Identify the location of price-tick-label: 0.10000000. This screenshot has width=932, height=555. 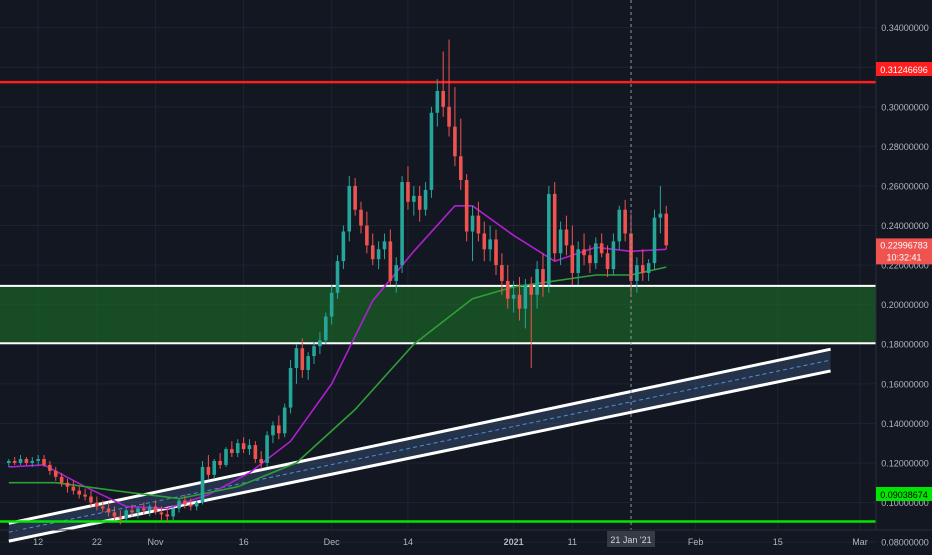
(905, 503).